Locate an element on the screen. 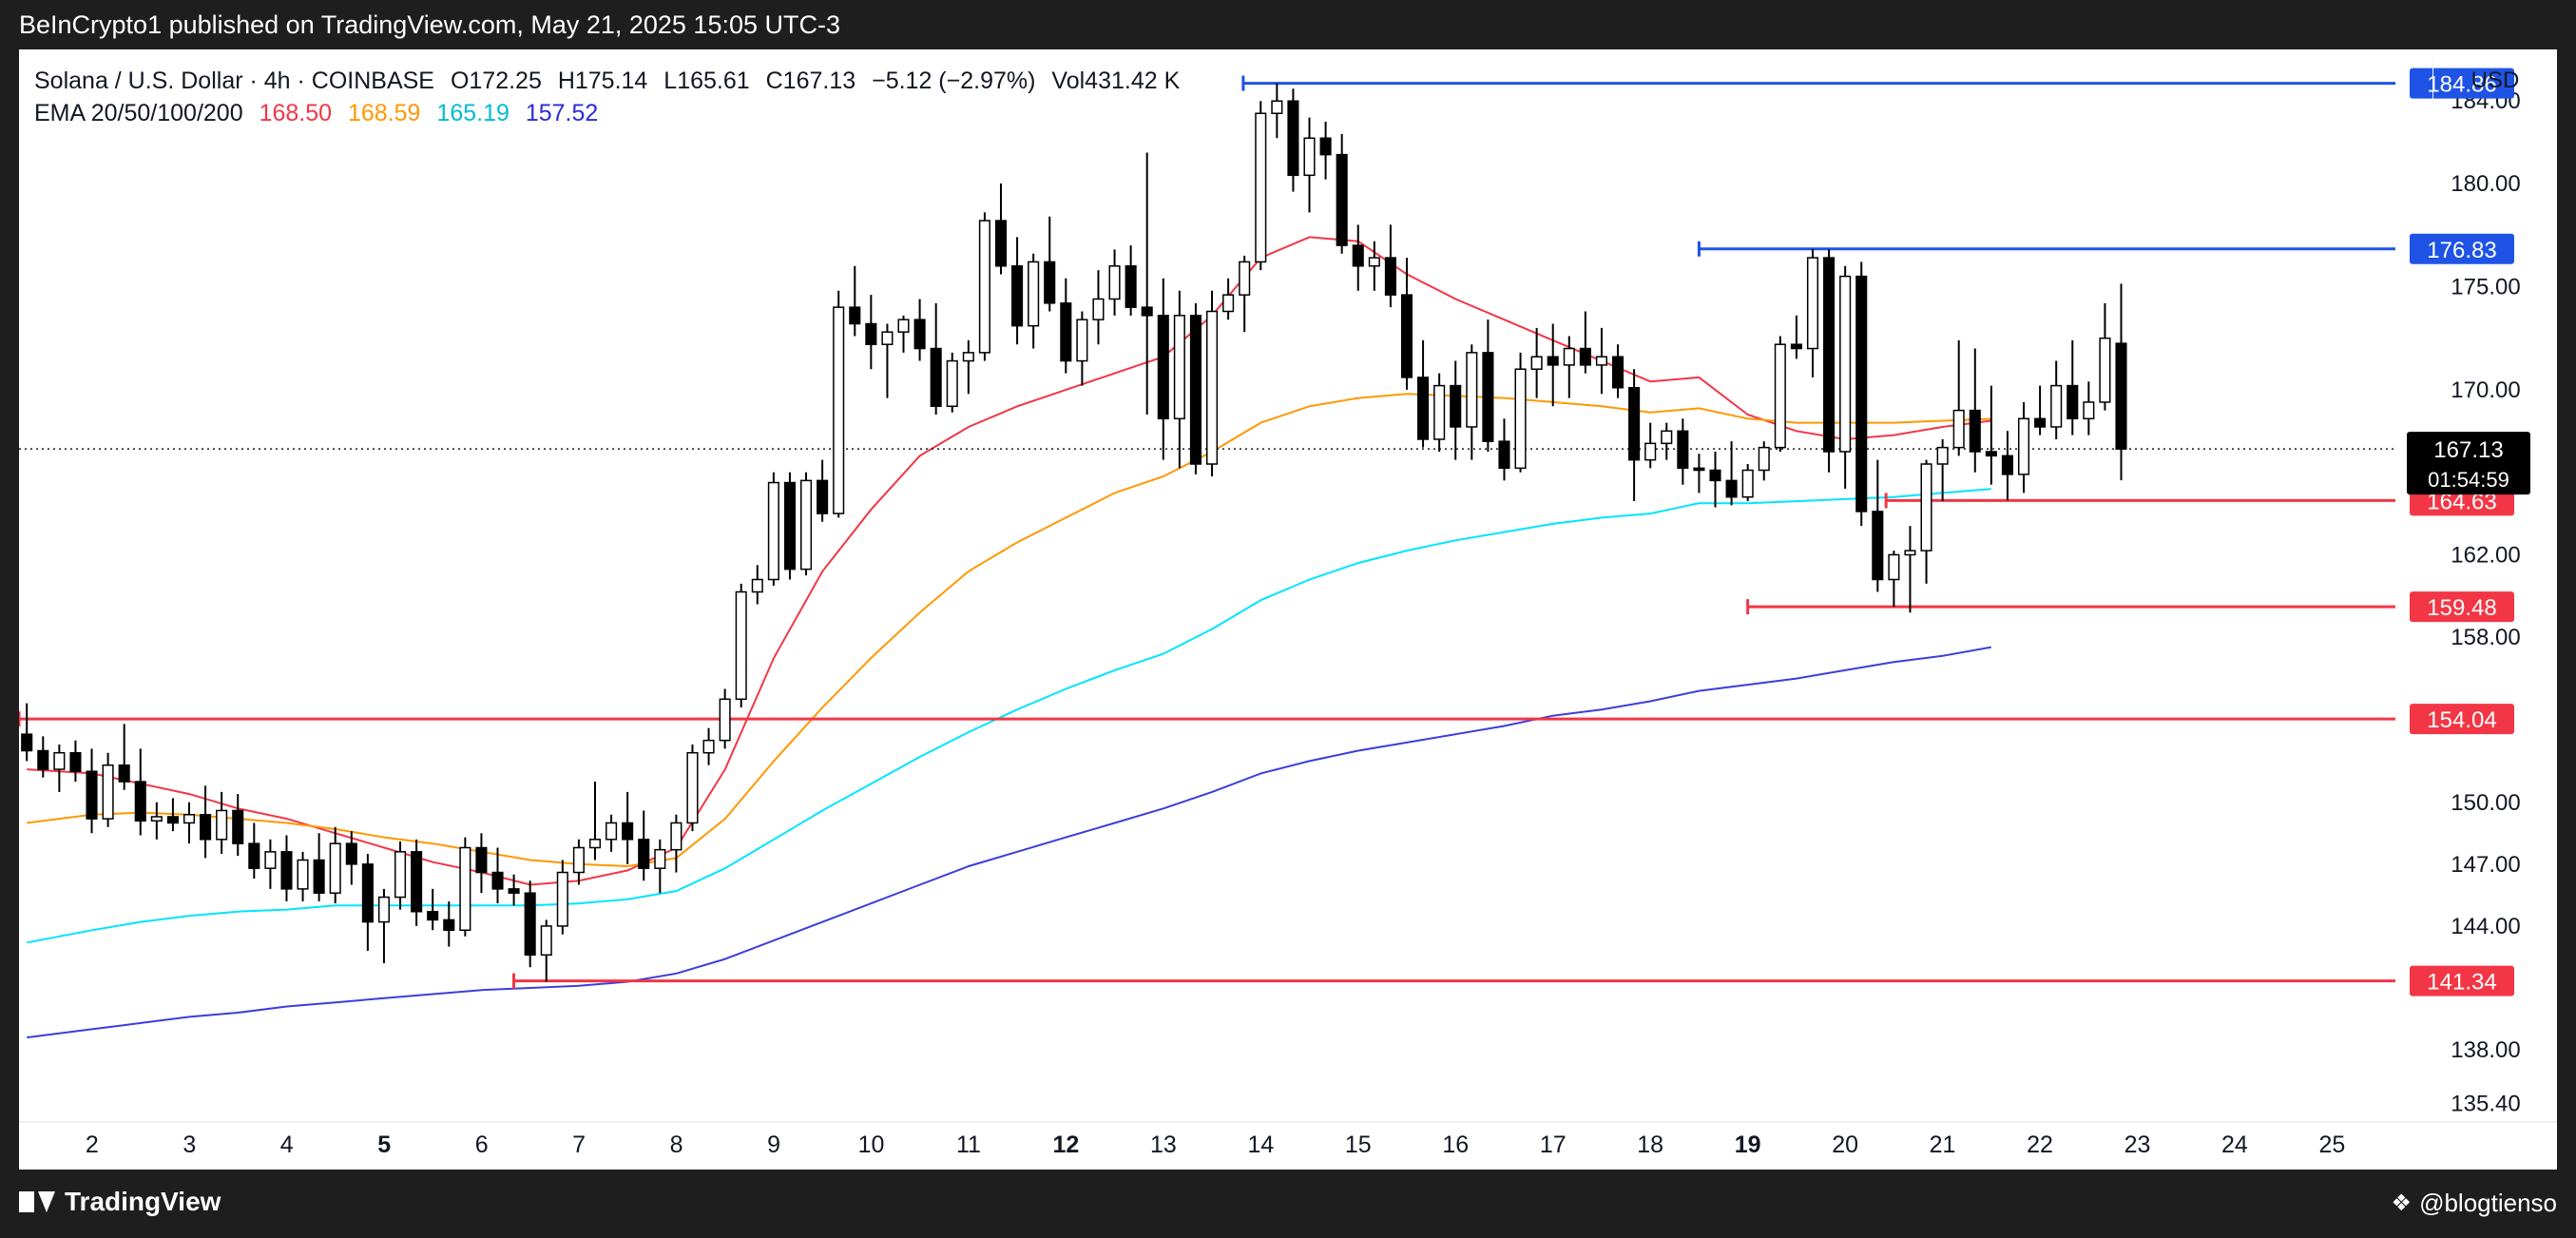 The width and height of the screenshot is (2576, 1238). resistance-level-tag is located at coordinates (2462, 84).